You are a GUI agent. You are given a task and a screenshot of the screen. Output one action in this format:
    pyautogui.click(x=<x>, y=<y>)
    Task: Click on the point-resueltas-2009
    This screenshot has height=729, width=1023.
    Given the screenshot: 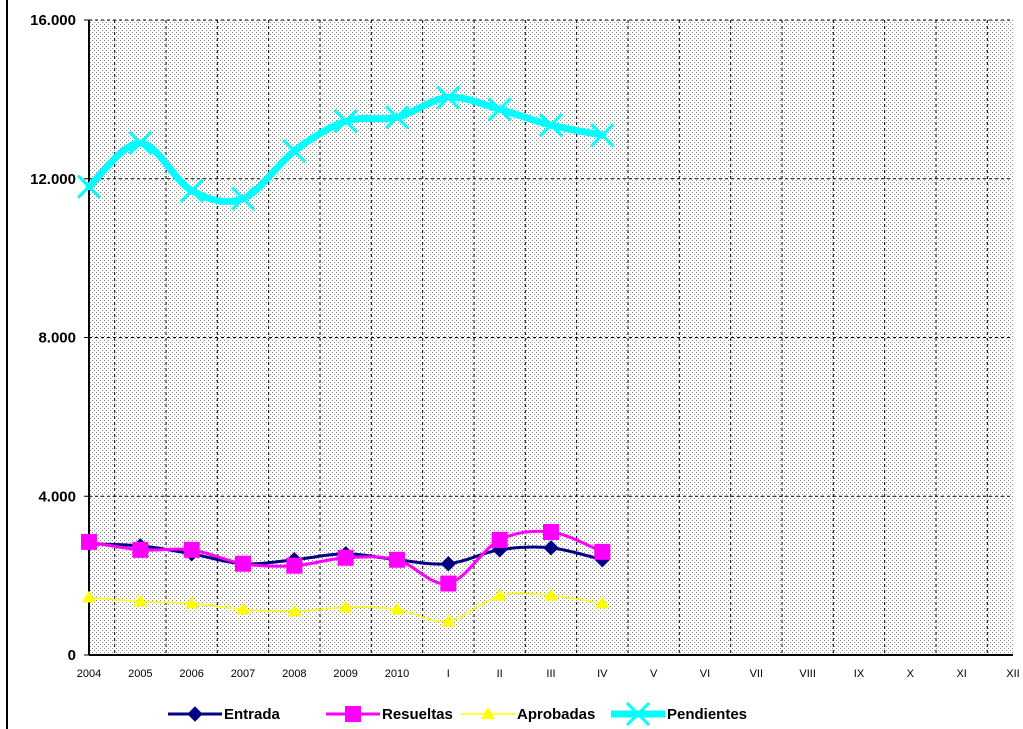 What is the action you would take?
    pyautogui.click(x=345, y=557)
    